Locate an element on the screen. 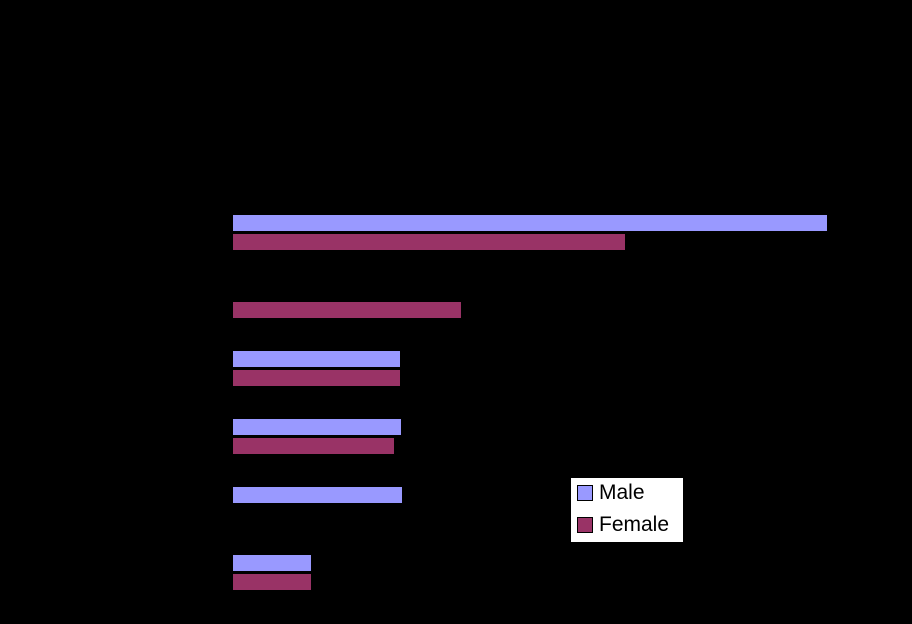  x-tick: 2,000 is located at coordinates (732, 167).